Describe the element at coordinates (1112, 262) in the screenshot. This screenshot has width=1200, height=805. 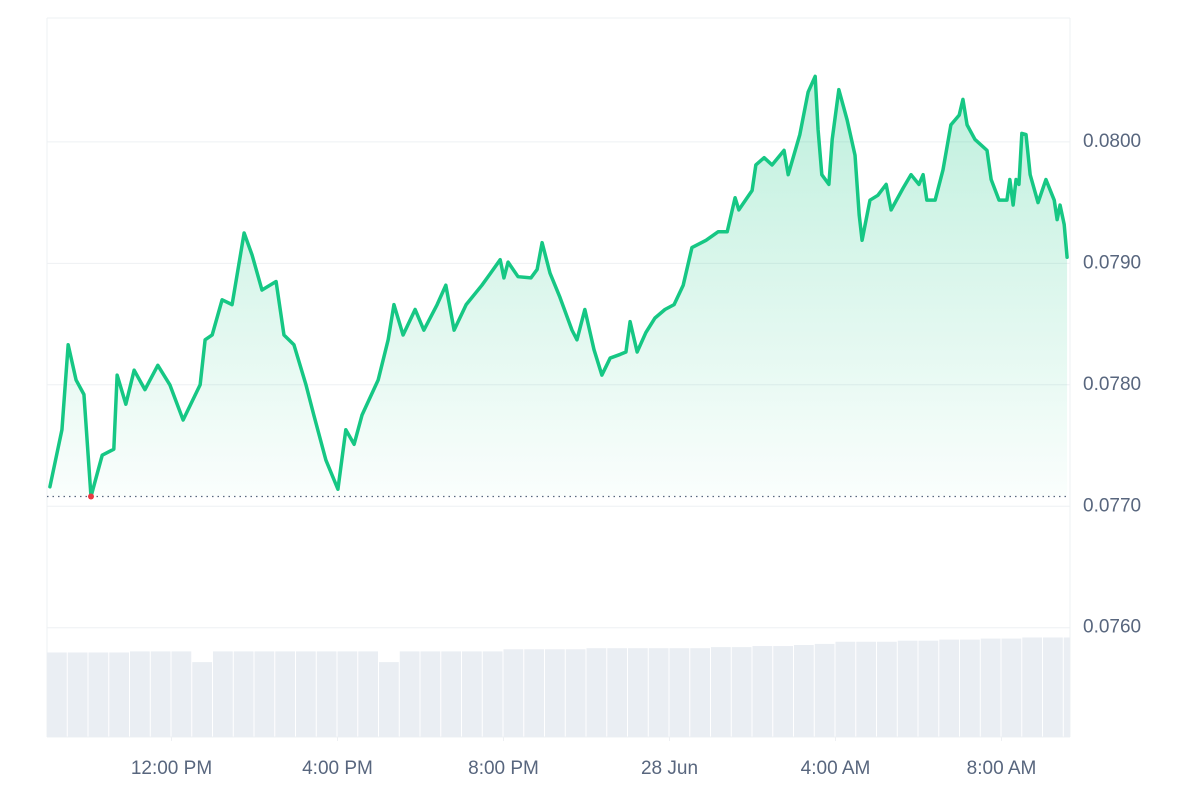
I see `y-tick-label: 0.0790` at that location.